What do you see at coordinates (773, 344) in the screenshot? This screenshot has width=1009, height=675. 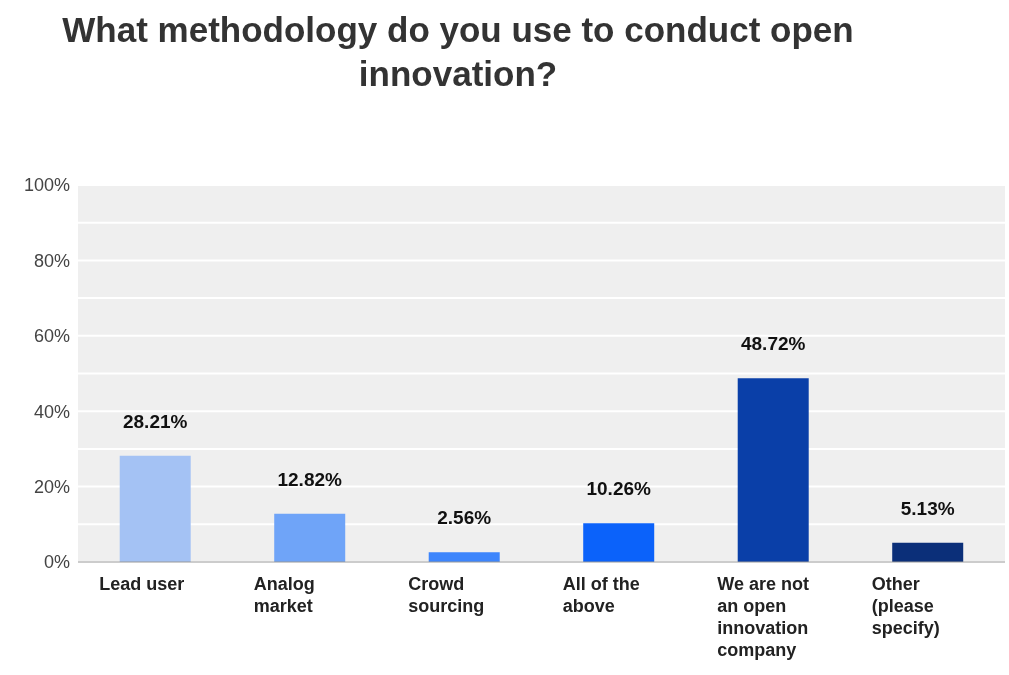 I see `data-label: 48.72%` at bounding box center [773, 344].